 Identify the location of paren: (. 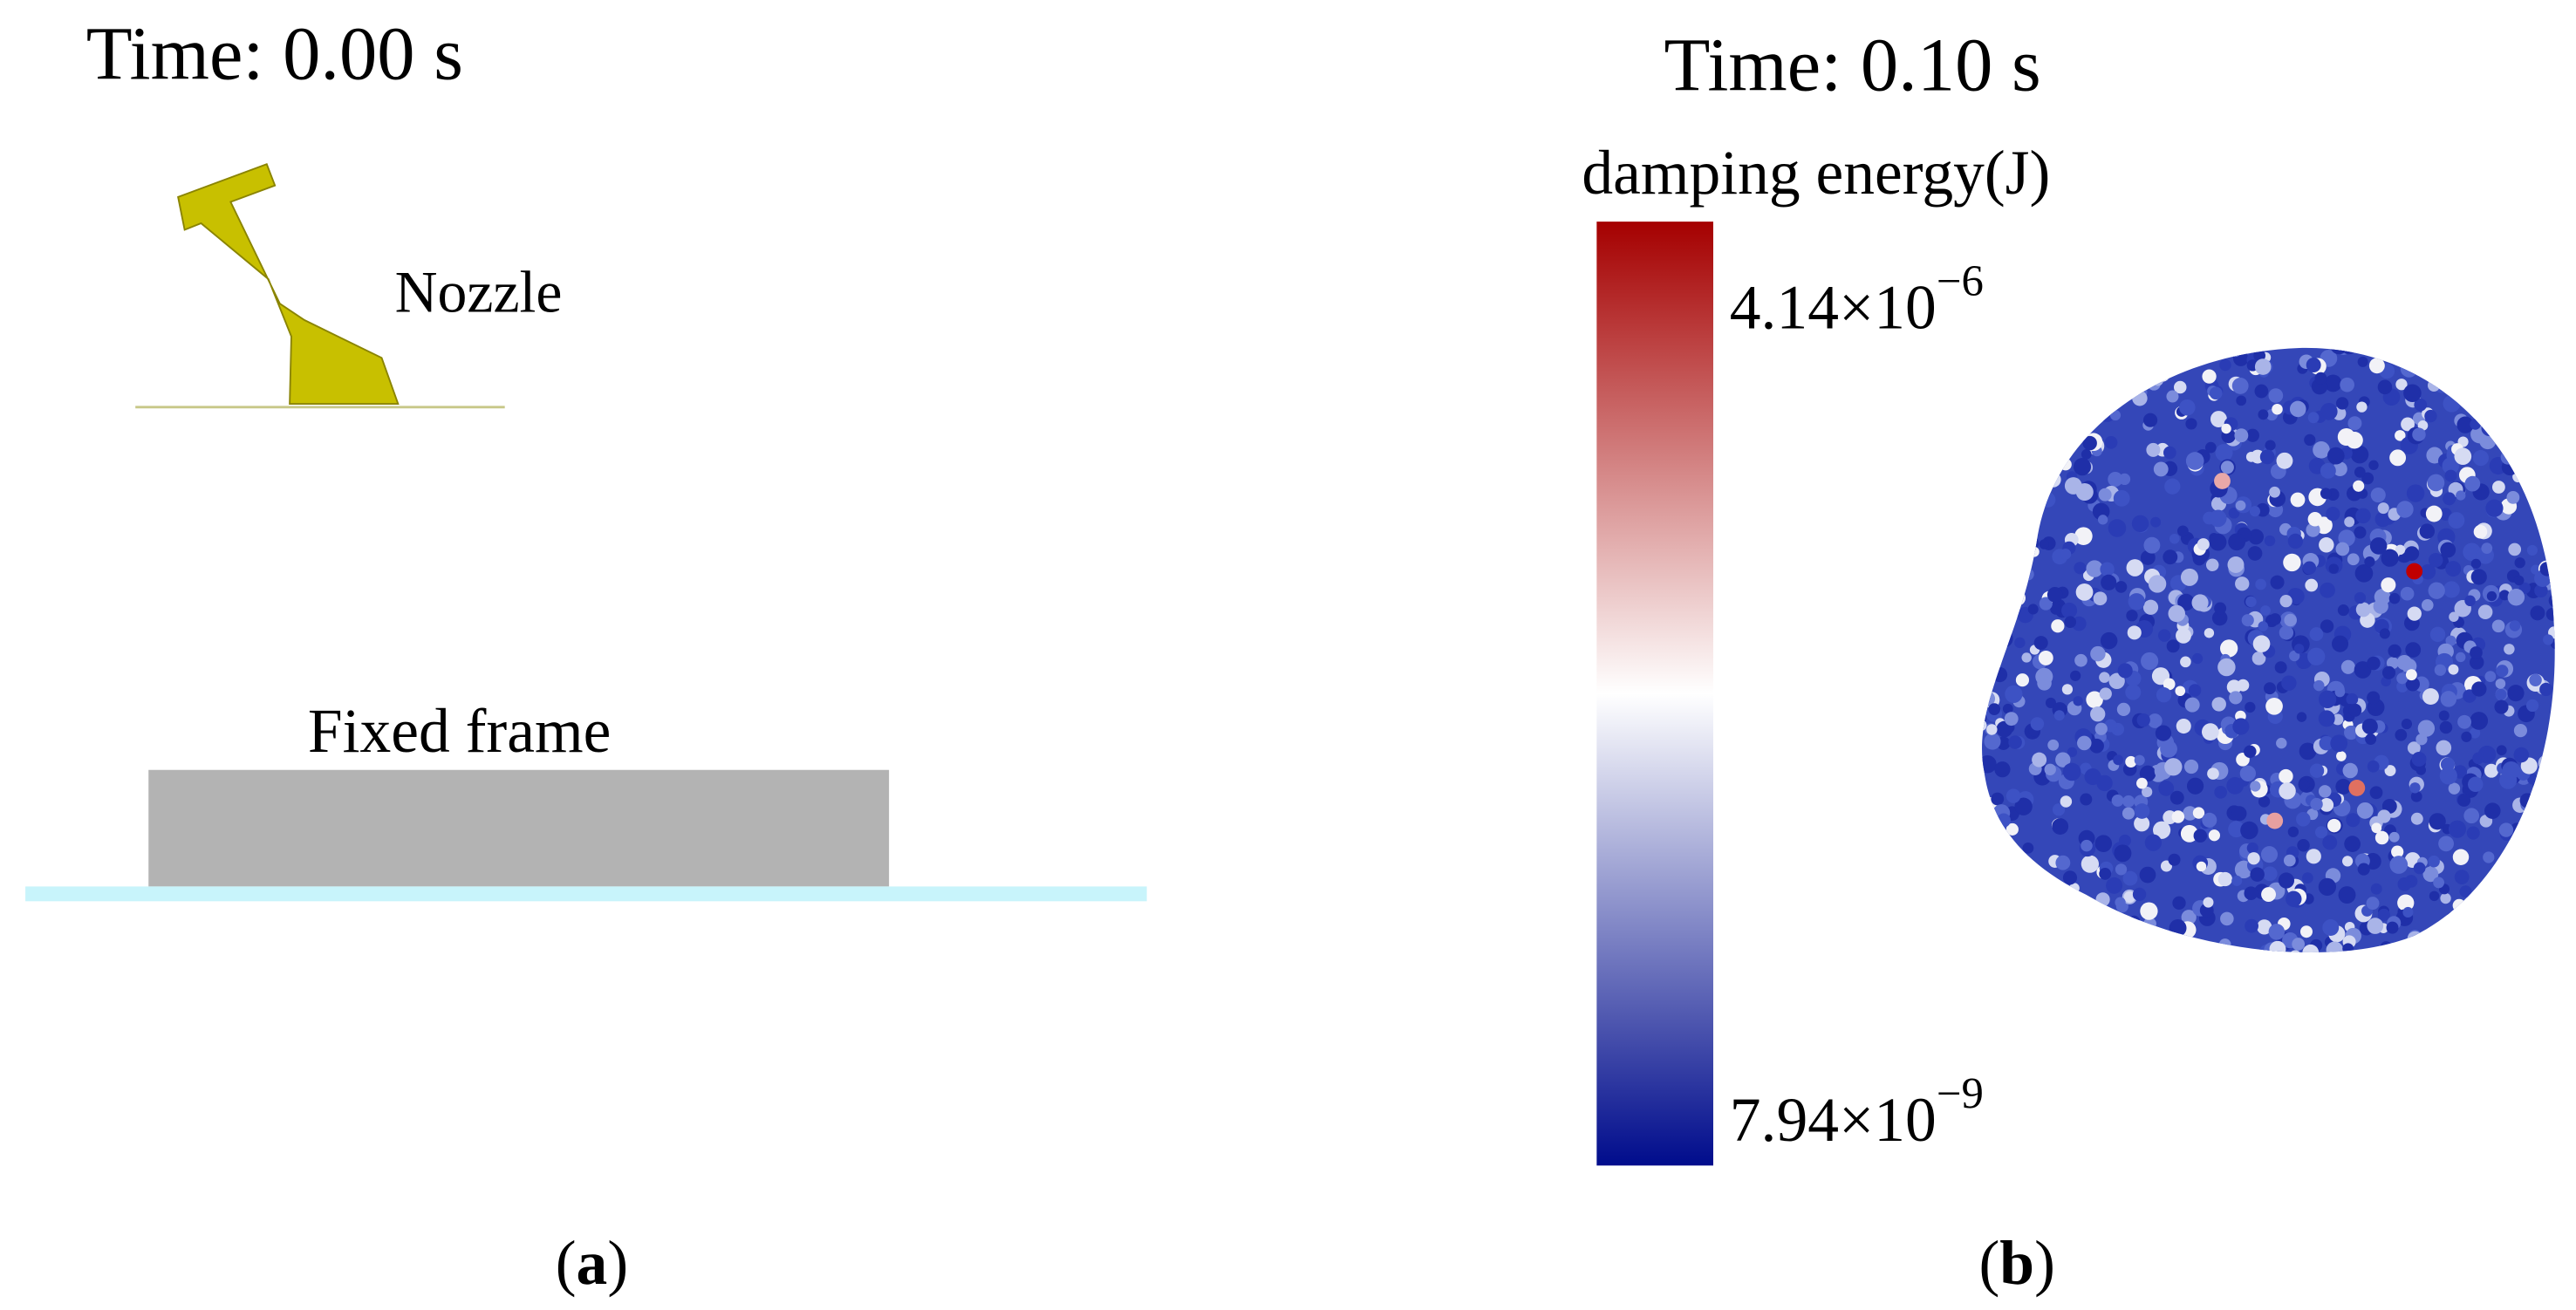
(1988, 1263).